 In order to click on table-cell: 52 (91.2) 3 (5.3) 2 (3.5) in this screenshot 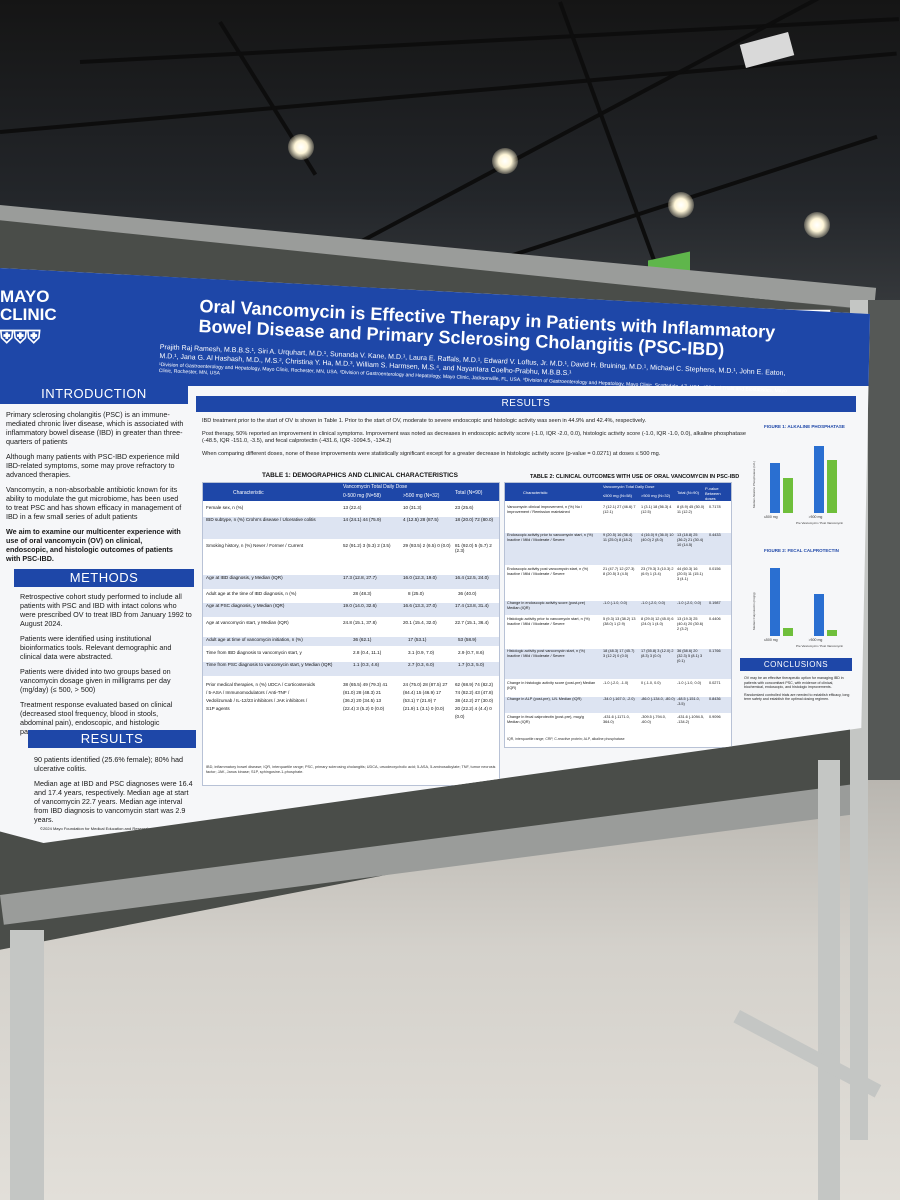, I will do `click(367, 545)`.